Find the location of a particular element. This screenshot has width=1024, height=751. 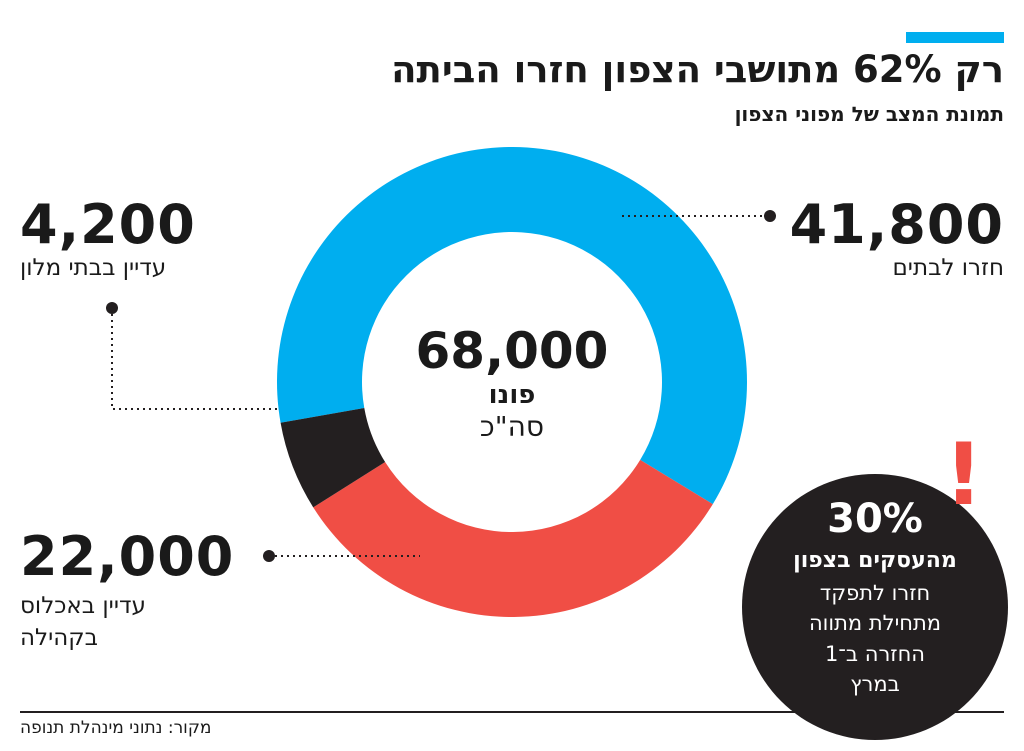

returned-value: 41,800 is located at coordinates (896, 224).